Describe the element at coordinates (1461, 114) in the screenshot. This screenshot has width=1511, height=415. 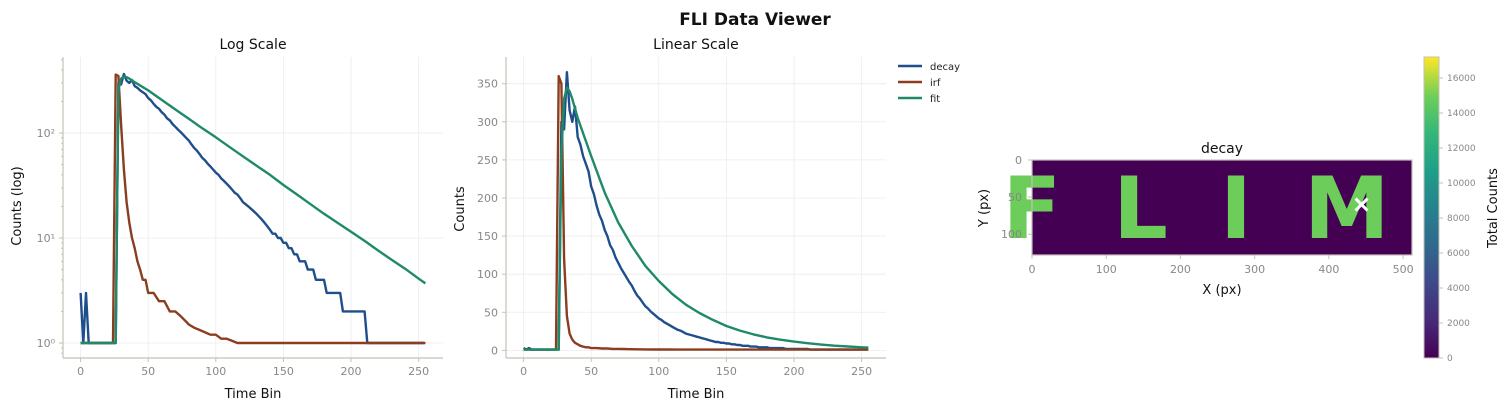
I see `colorbar-tick-label: 14000` at that location.